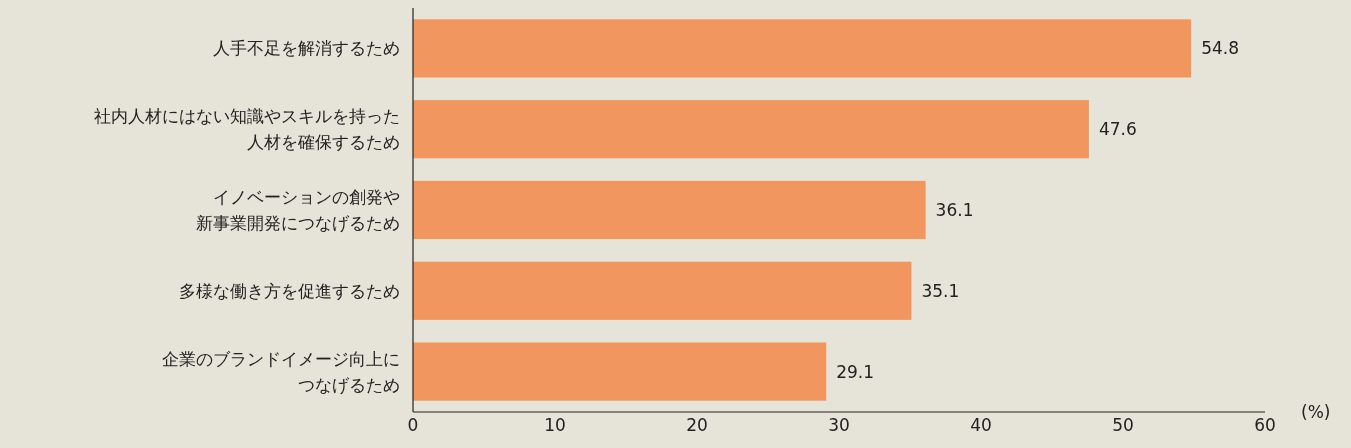  What do you see at coordinates (697, 425) in the screenshot?
I see `x-tick-label: 20` at bounding box center [697, 425].